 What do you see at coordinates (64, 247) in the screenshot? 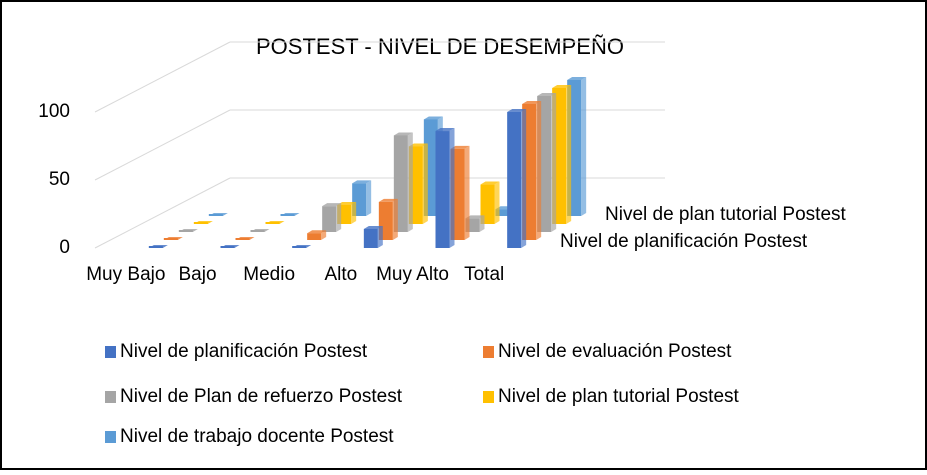
I see `y-tick-label: 0` at bounding box center [64, 247].